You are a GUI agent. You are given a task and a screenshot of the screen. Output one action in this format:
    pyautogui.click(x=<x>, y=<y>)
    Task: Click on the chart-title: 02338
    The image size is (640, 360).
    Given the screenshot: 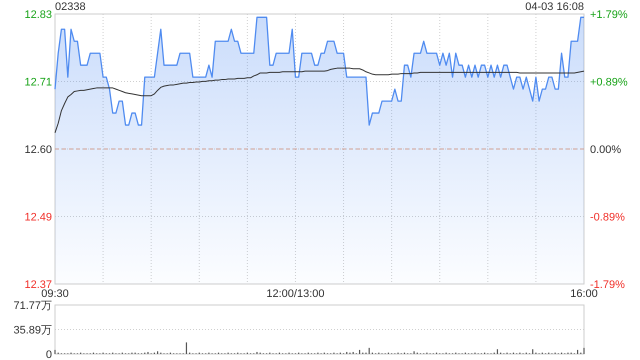 What is the action you would take?
    pyautogui.click(x=70, y=7)
    